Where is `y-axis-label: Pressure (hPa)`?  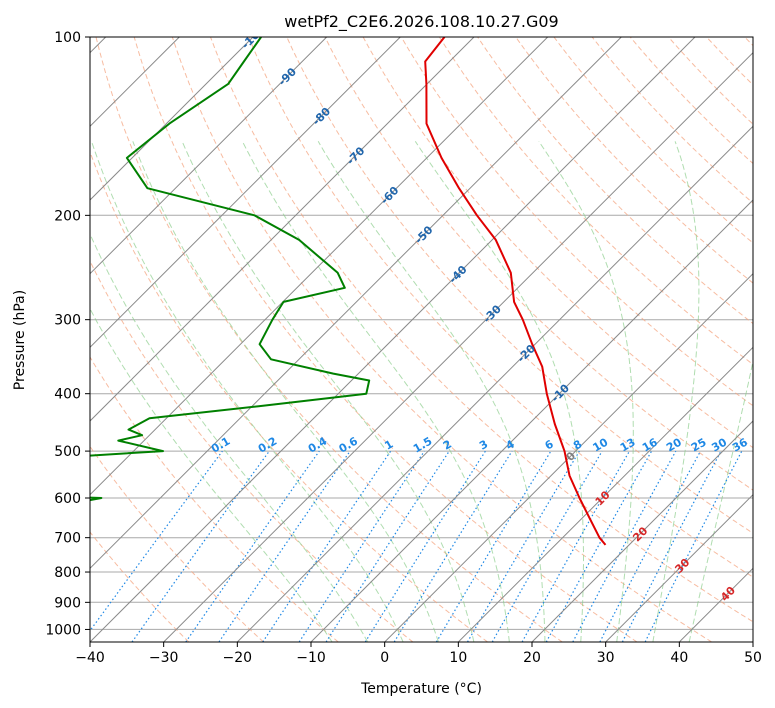
y-axis-label: Pressure (hPa) is located at coordinates (20, 340).